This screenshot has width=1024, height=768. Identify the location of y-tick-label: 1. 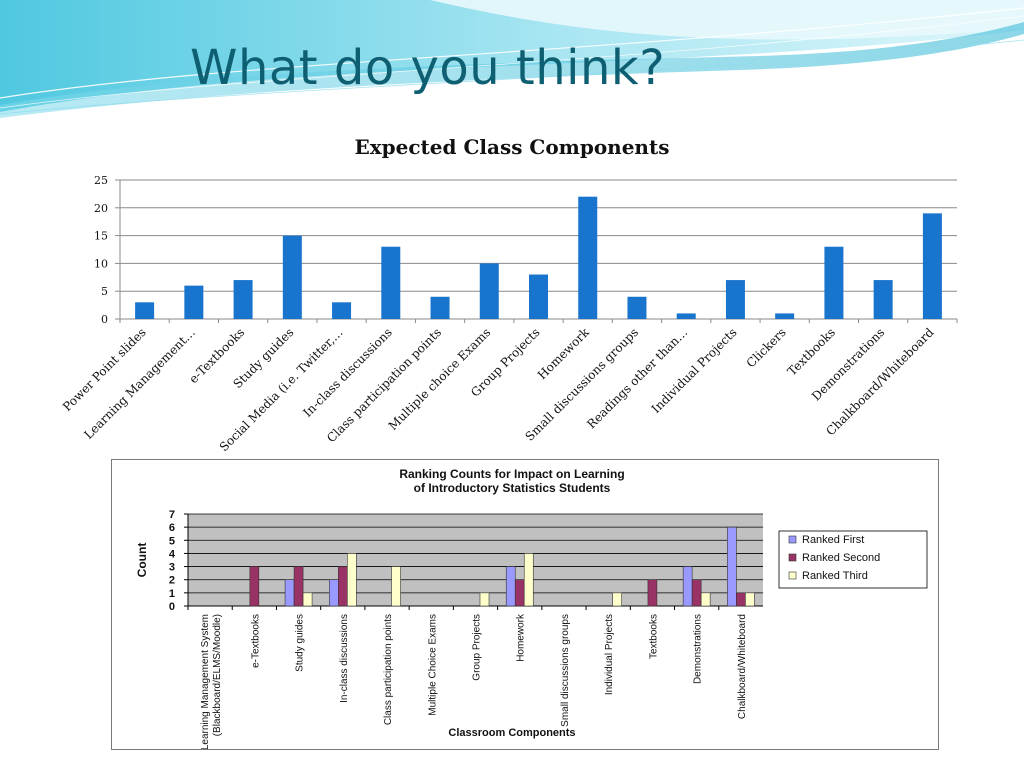
(172, 594).